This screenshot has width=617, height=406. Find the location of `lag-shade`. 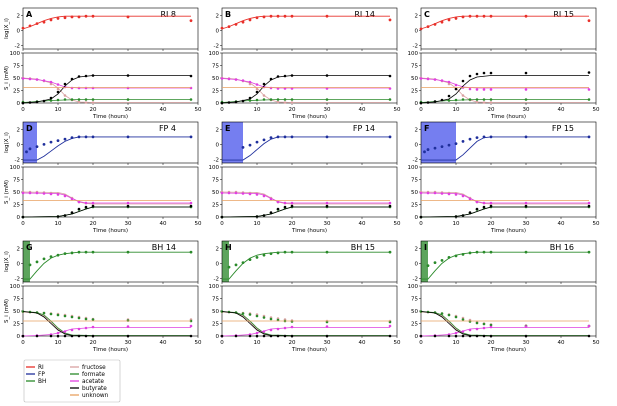

lag-shade is located at coordinates (26, 261).